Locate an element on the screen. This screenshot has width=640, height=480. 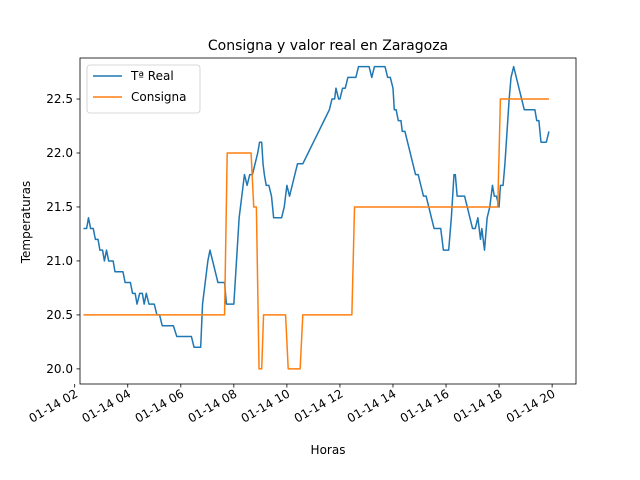
legend: Tª Real Consigna is located at coordinates (143, 89).